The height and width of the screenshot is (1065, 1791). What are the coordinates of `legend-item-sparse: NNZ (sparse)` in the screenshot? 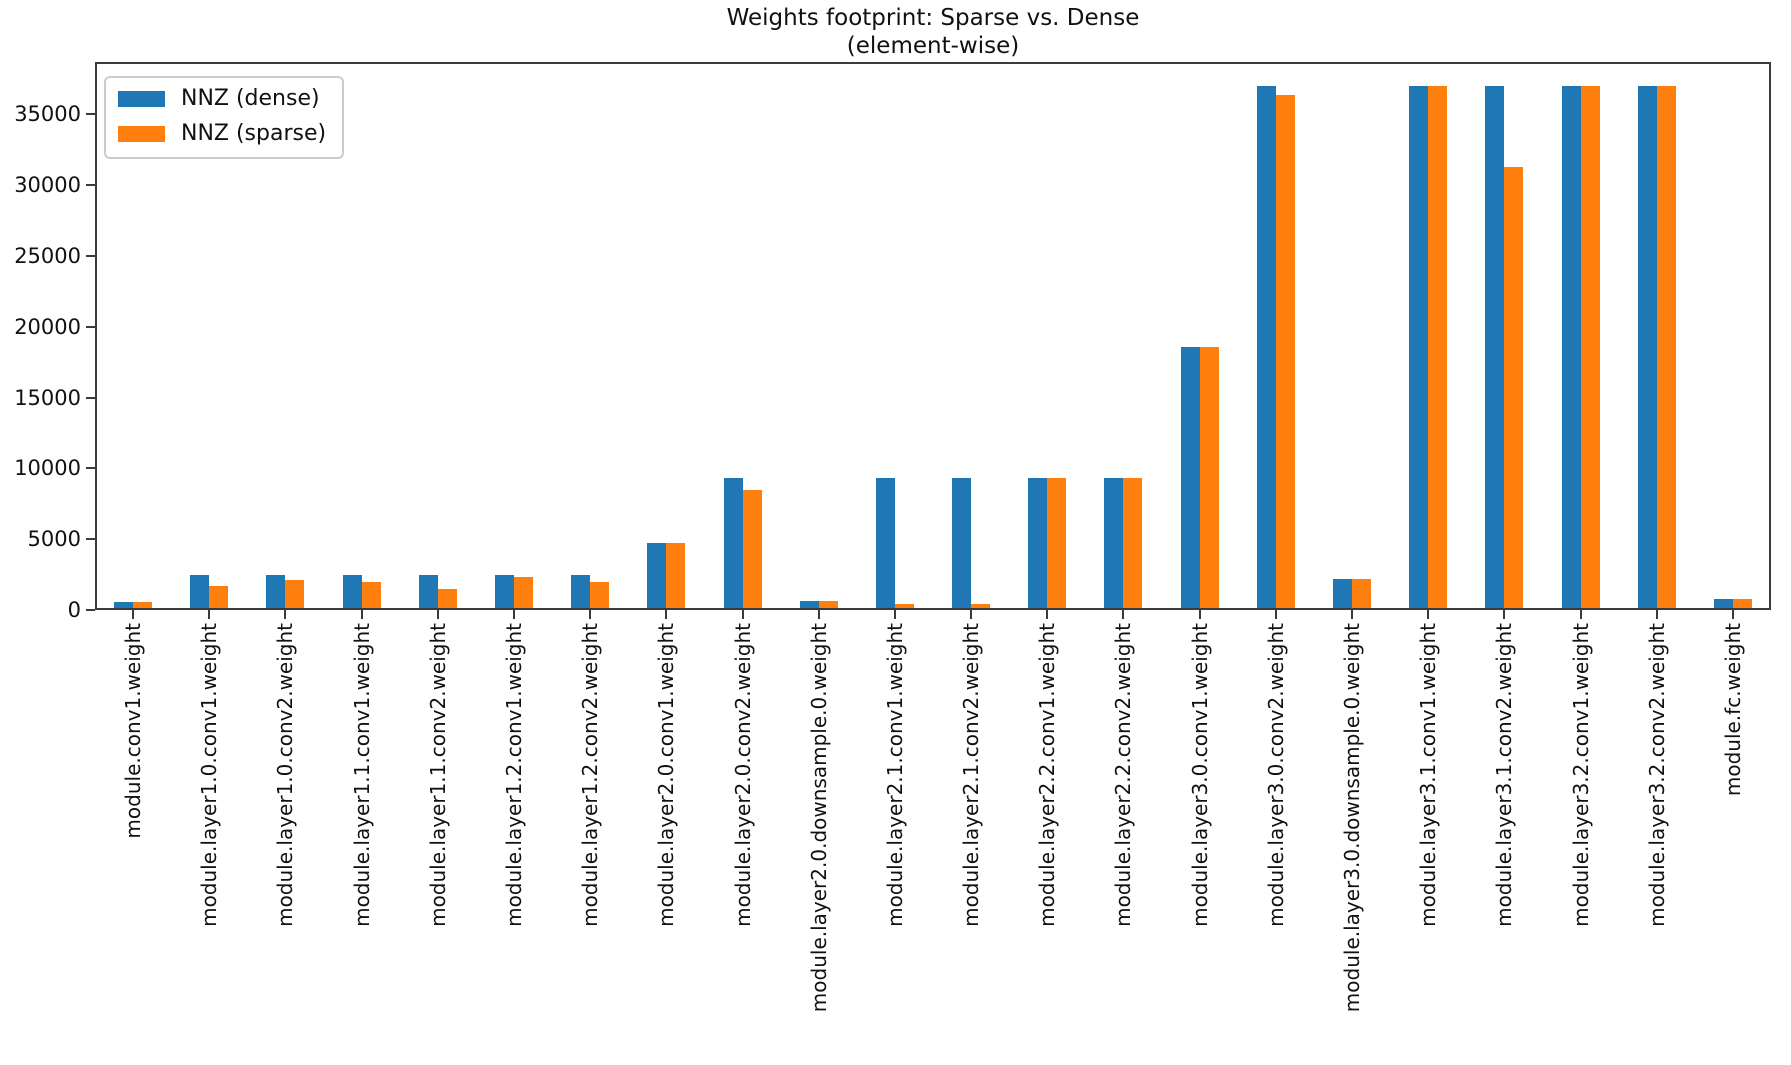 It's located at (222, 134).